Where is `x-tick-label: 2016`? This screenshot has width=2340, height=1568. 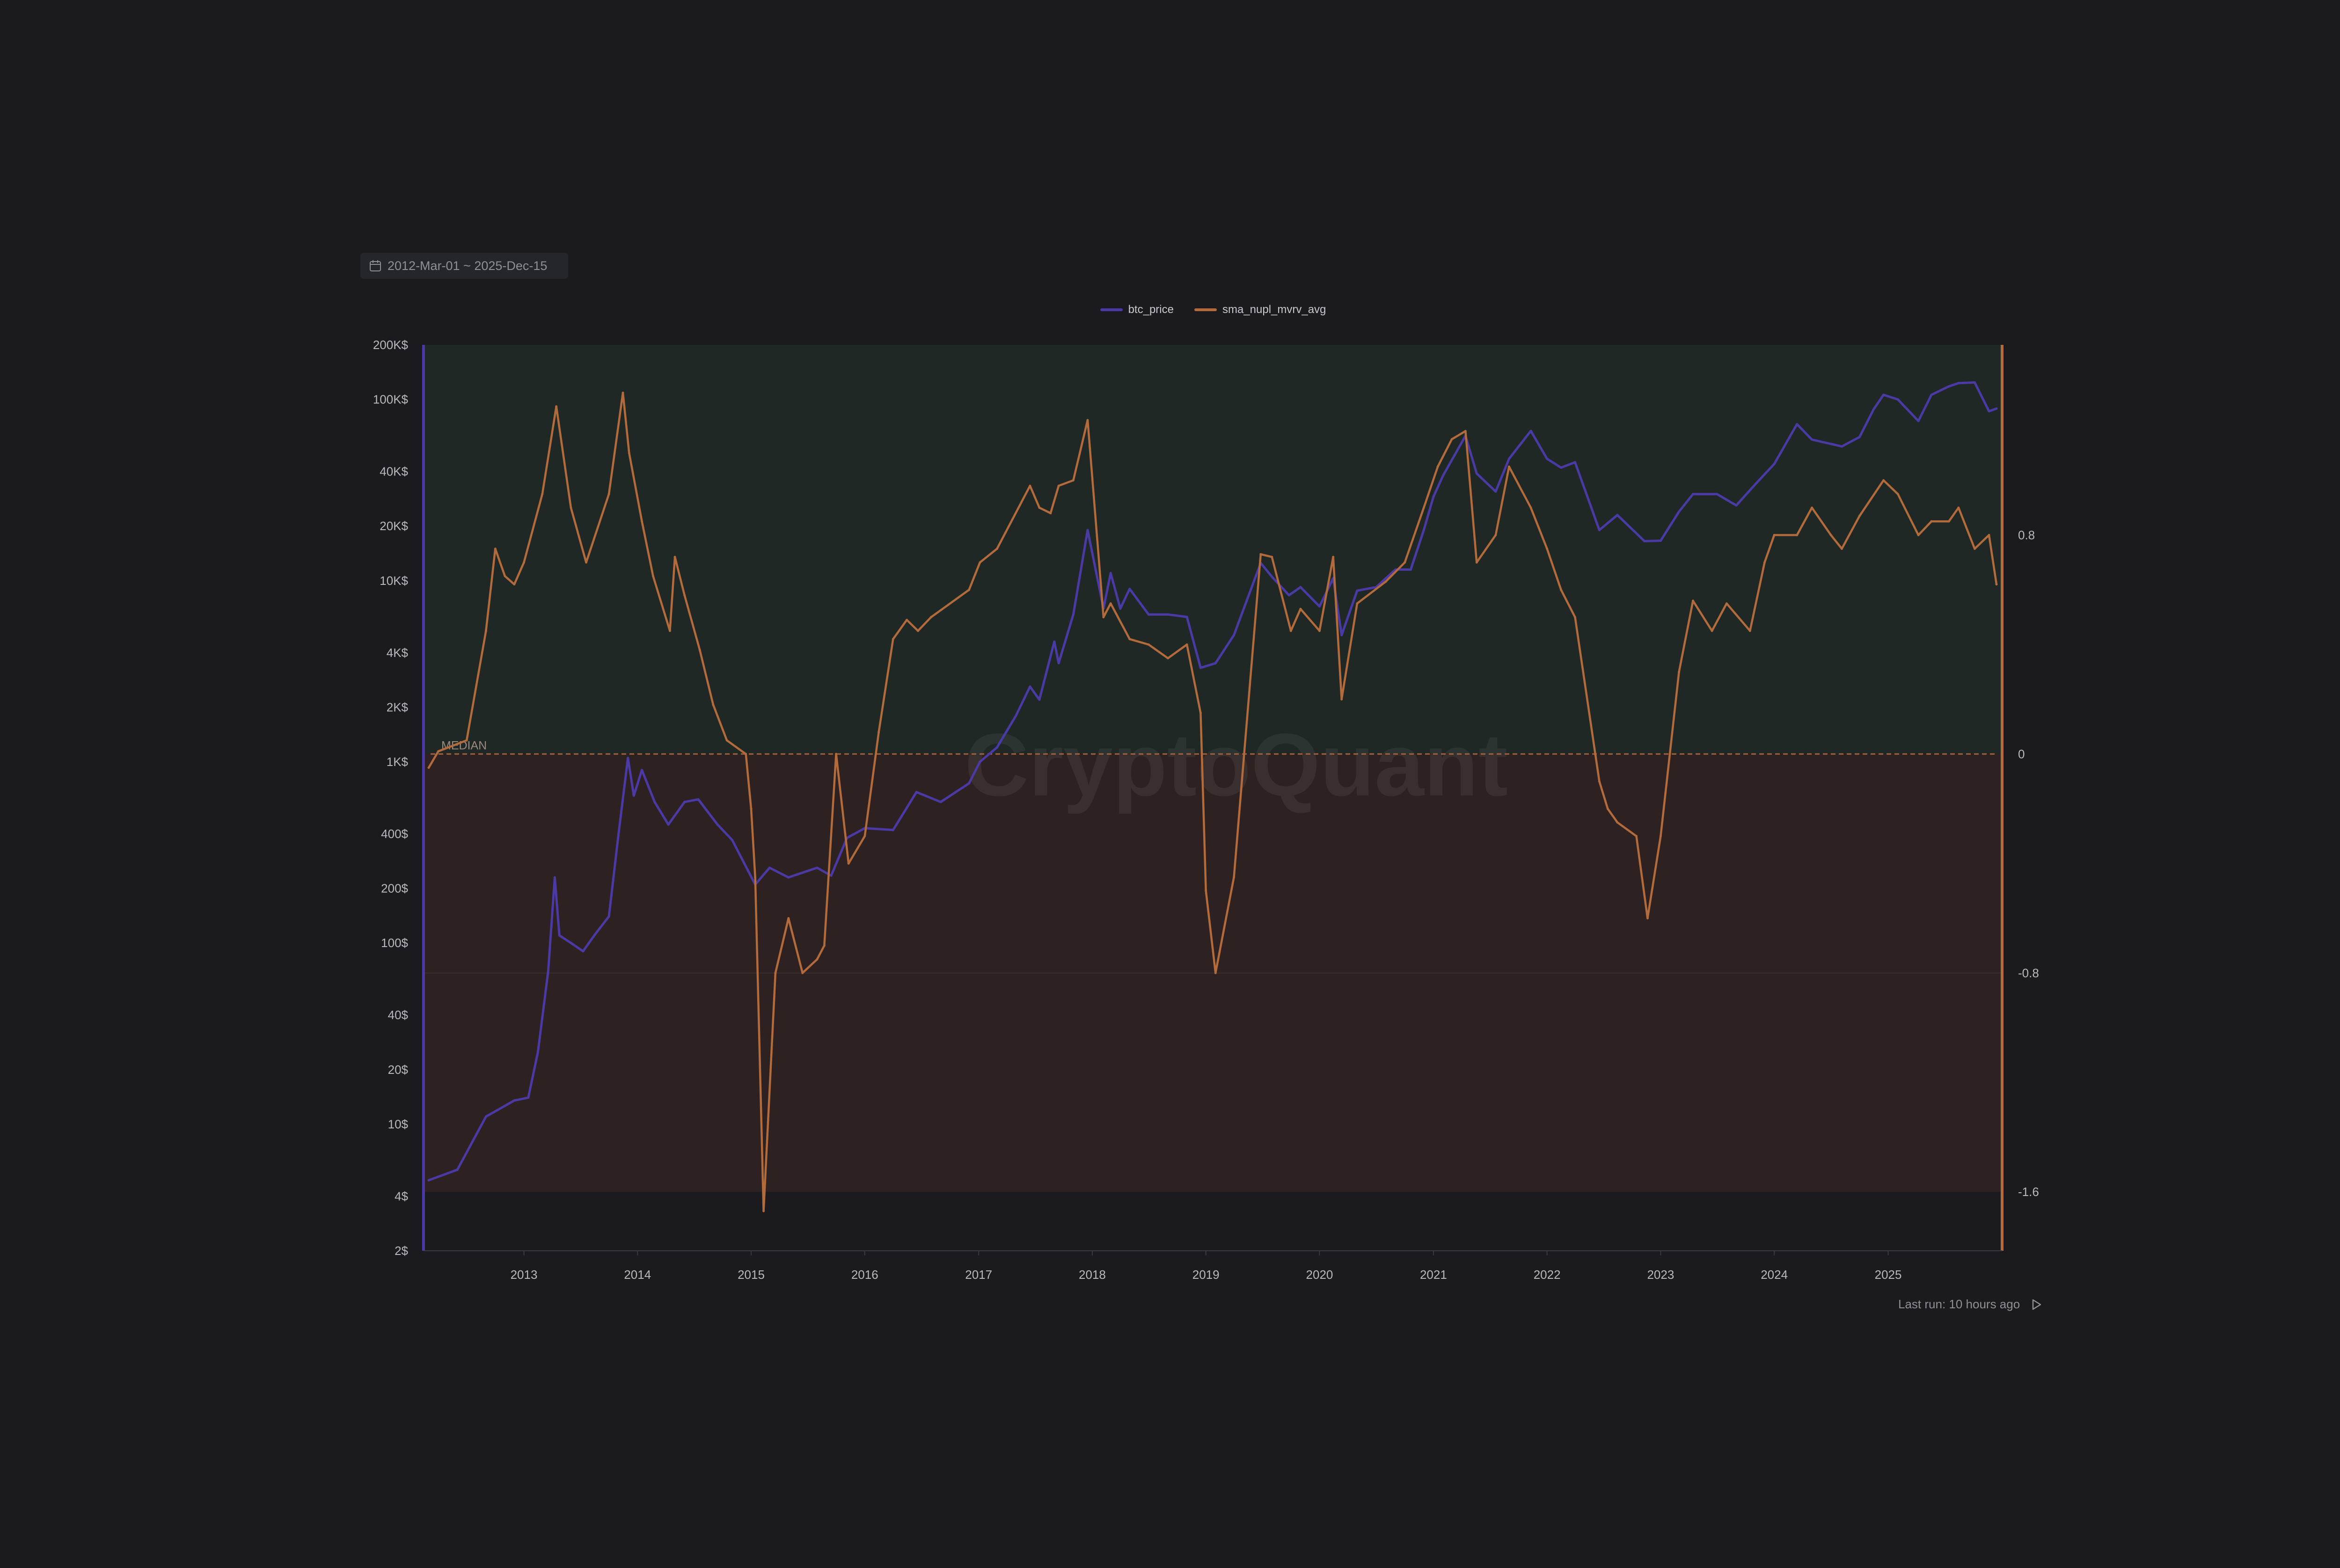
x-tick-label: 2016 is located at coordinates (864, 1275).